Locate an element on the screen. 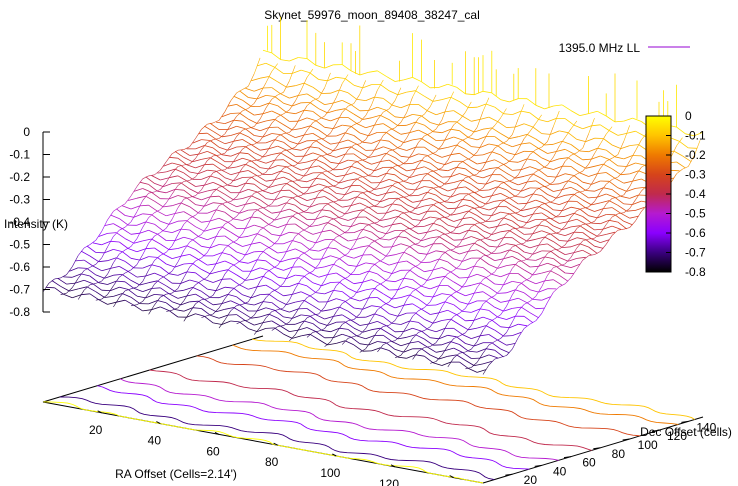 This screenshot has width=738, height=486. contour-line is located at coordinates (418, 396).